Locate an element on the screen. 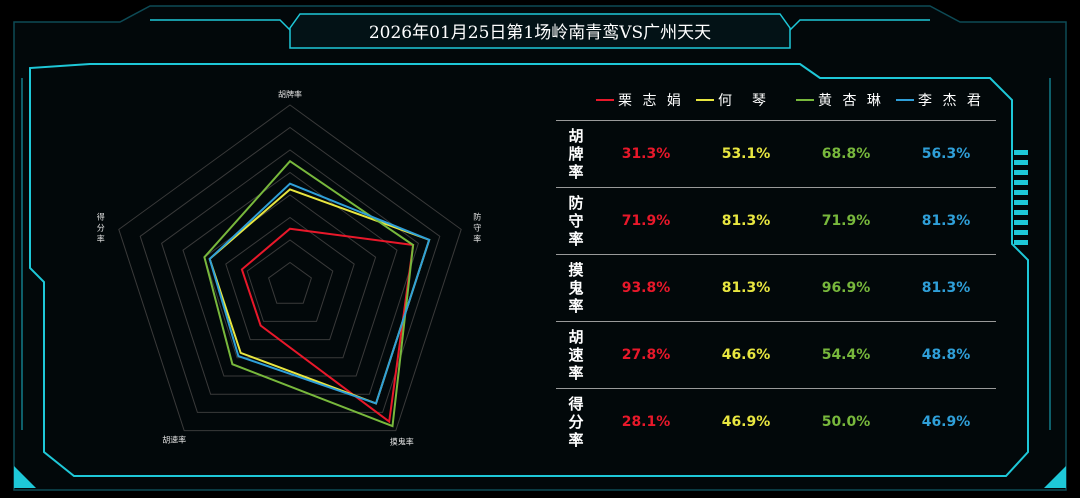 The image size is (1080, 498). radar-axis-label: 胡牌率 is located at coordinates (290, 94).